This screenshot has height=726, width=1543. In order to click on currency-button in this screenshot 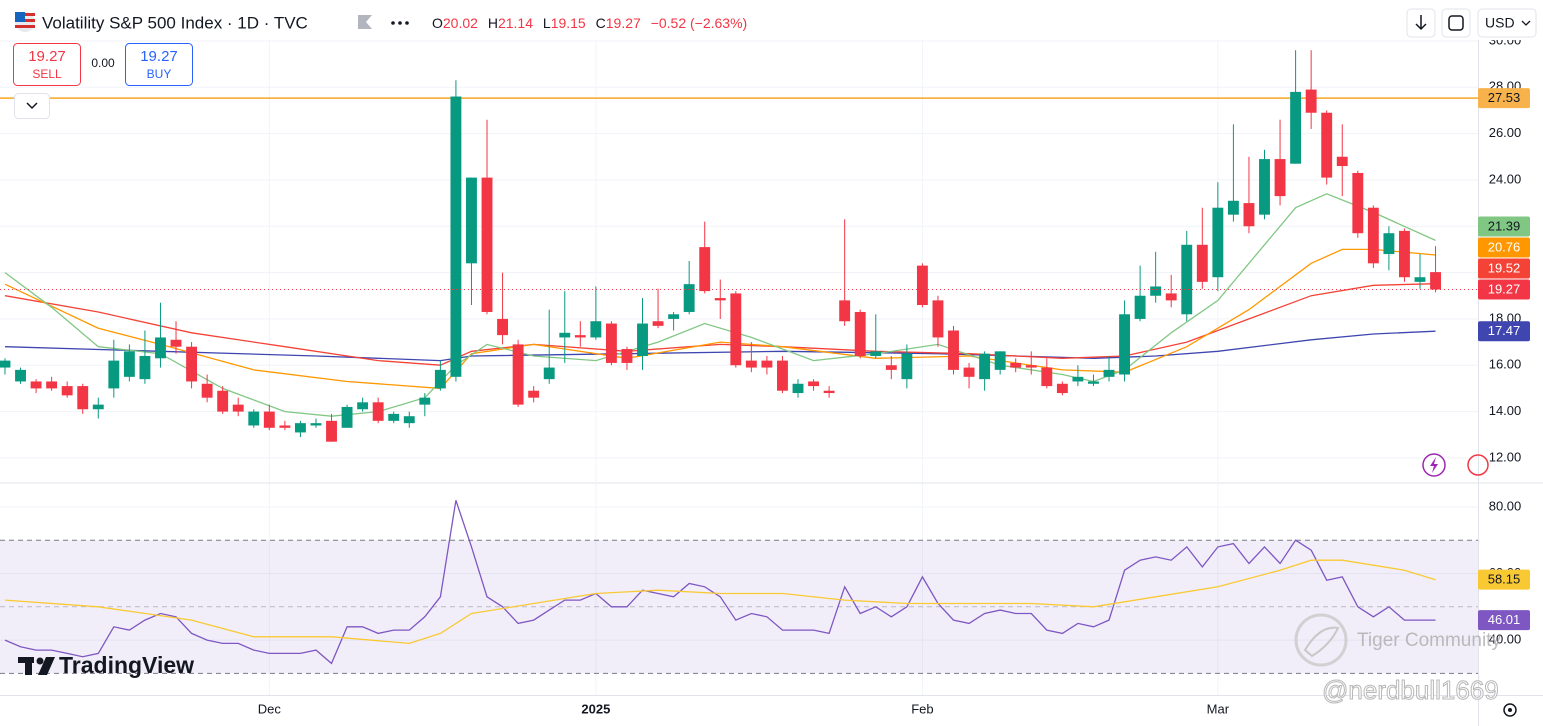, I will do `click(1507, 23)`.